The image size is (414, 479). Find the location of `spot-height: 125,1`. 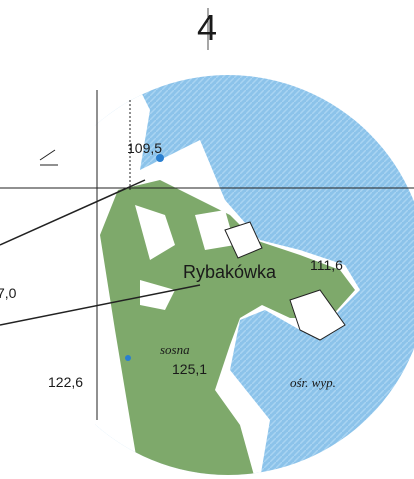

spot-height: 125,1 is located at coordinates (189, 369).